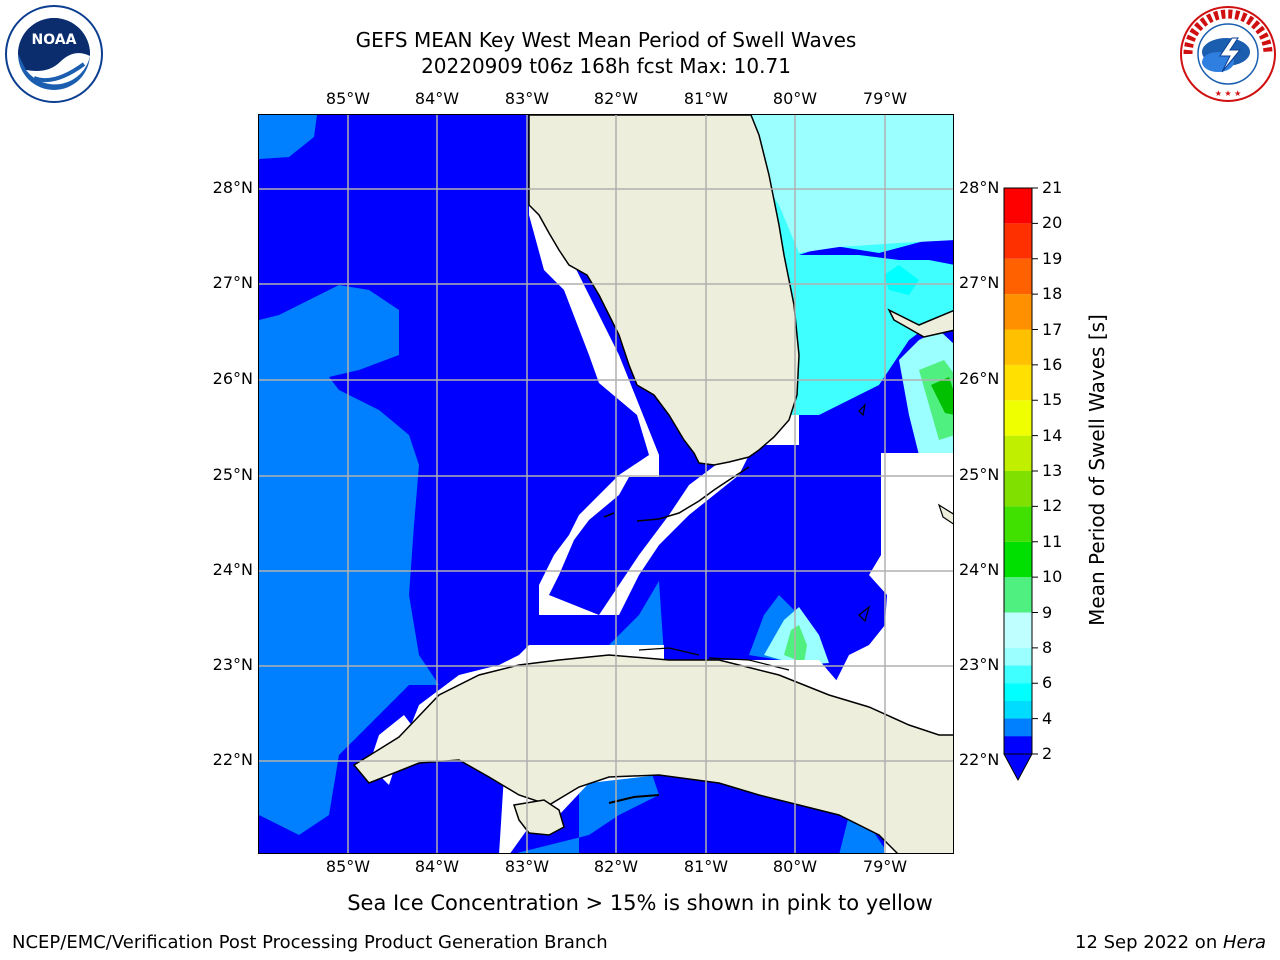  I want to click on footer-date-text: 12 Sep 2022 on, so click(1149, 942).